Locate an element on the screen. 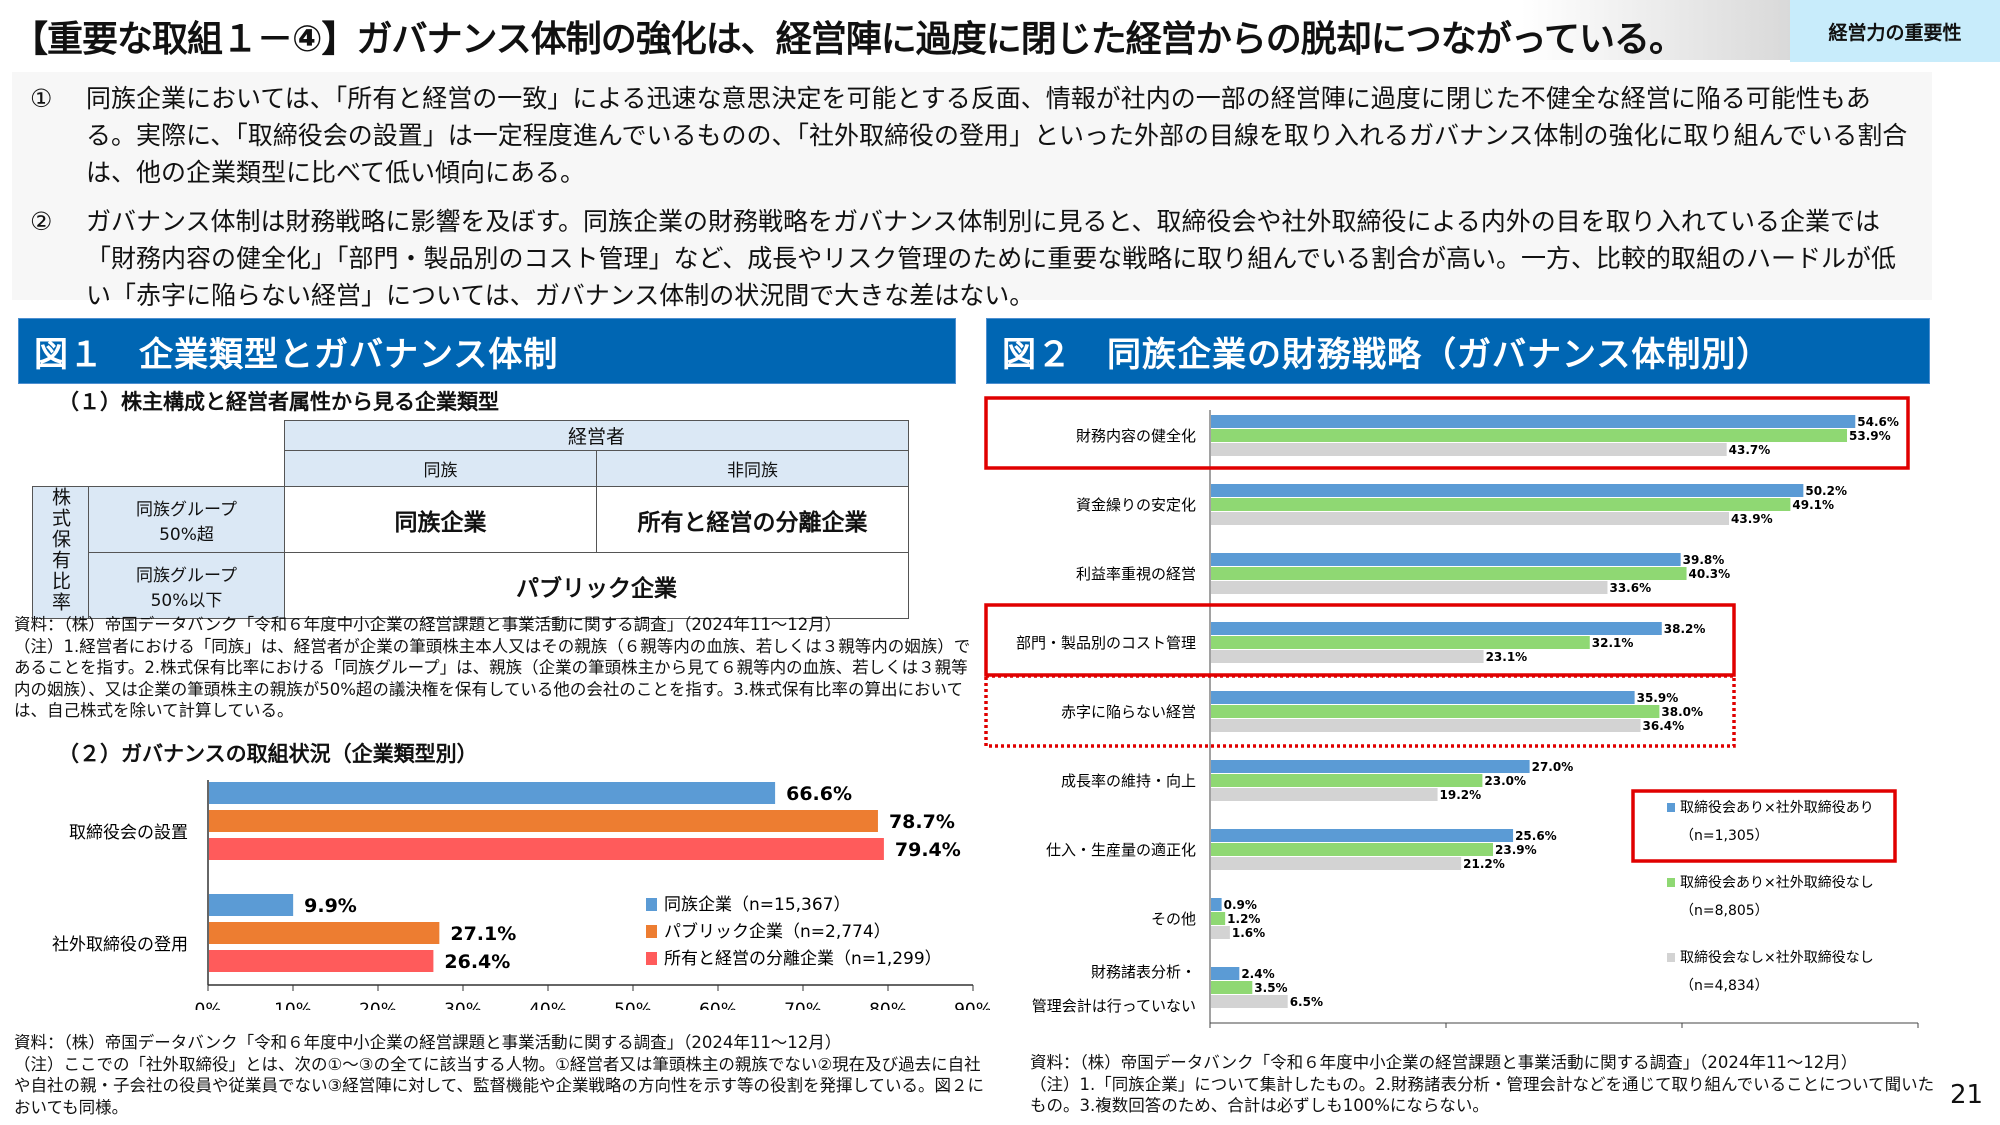 The image size is (2000, 1125). bar-value-label: 27.1% is located at coordinates (483, 934).